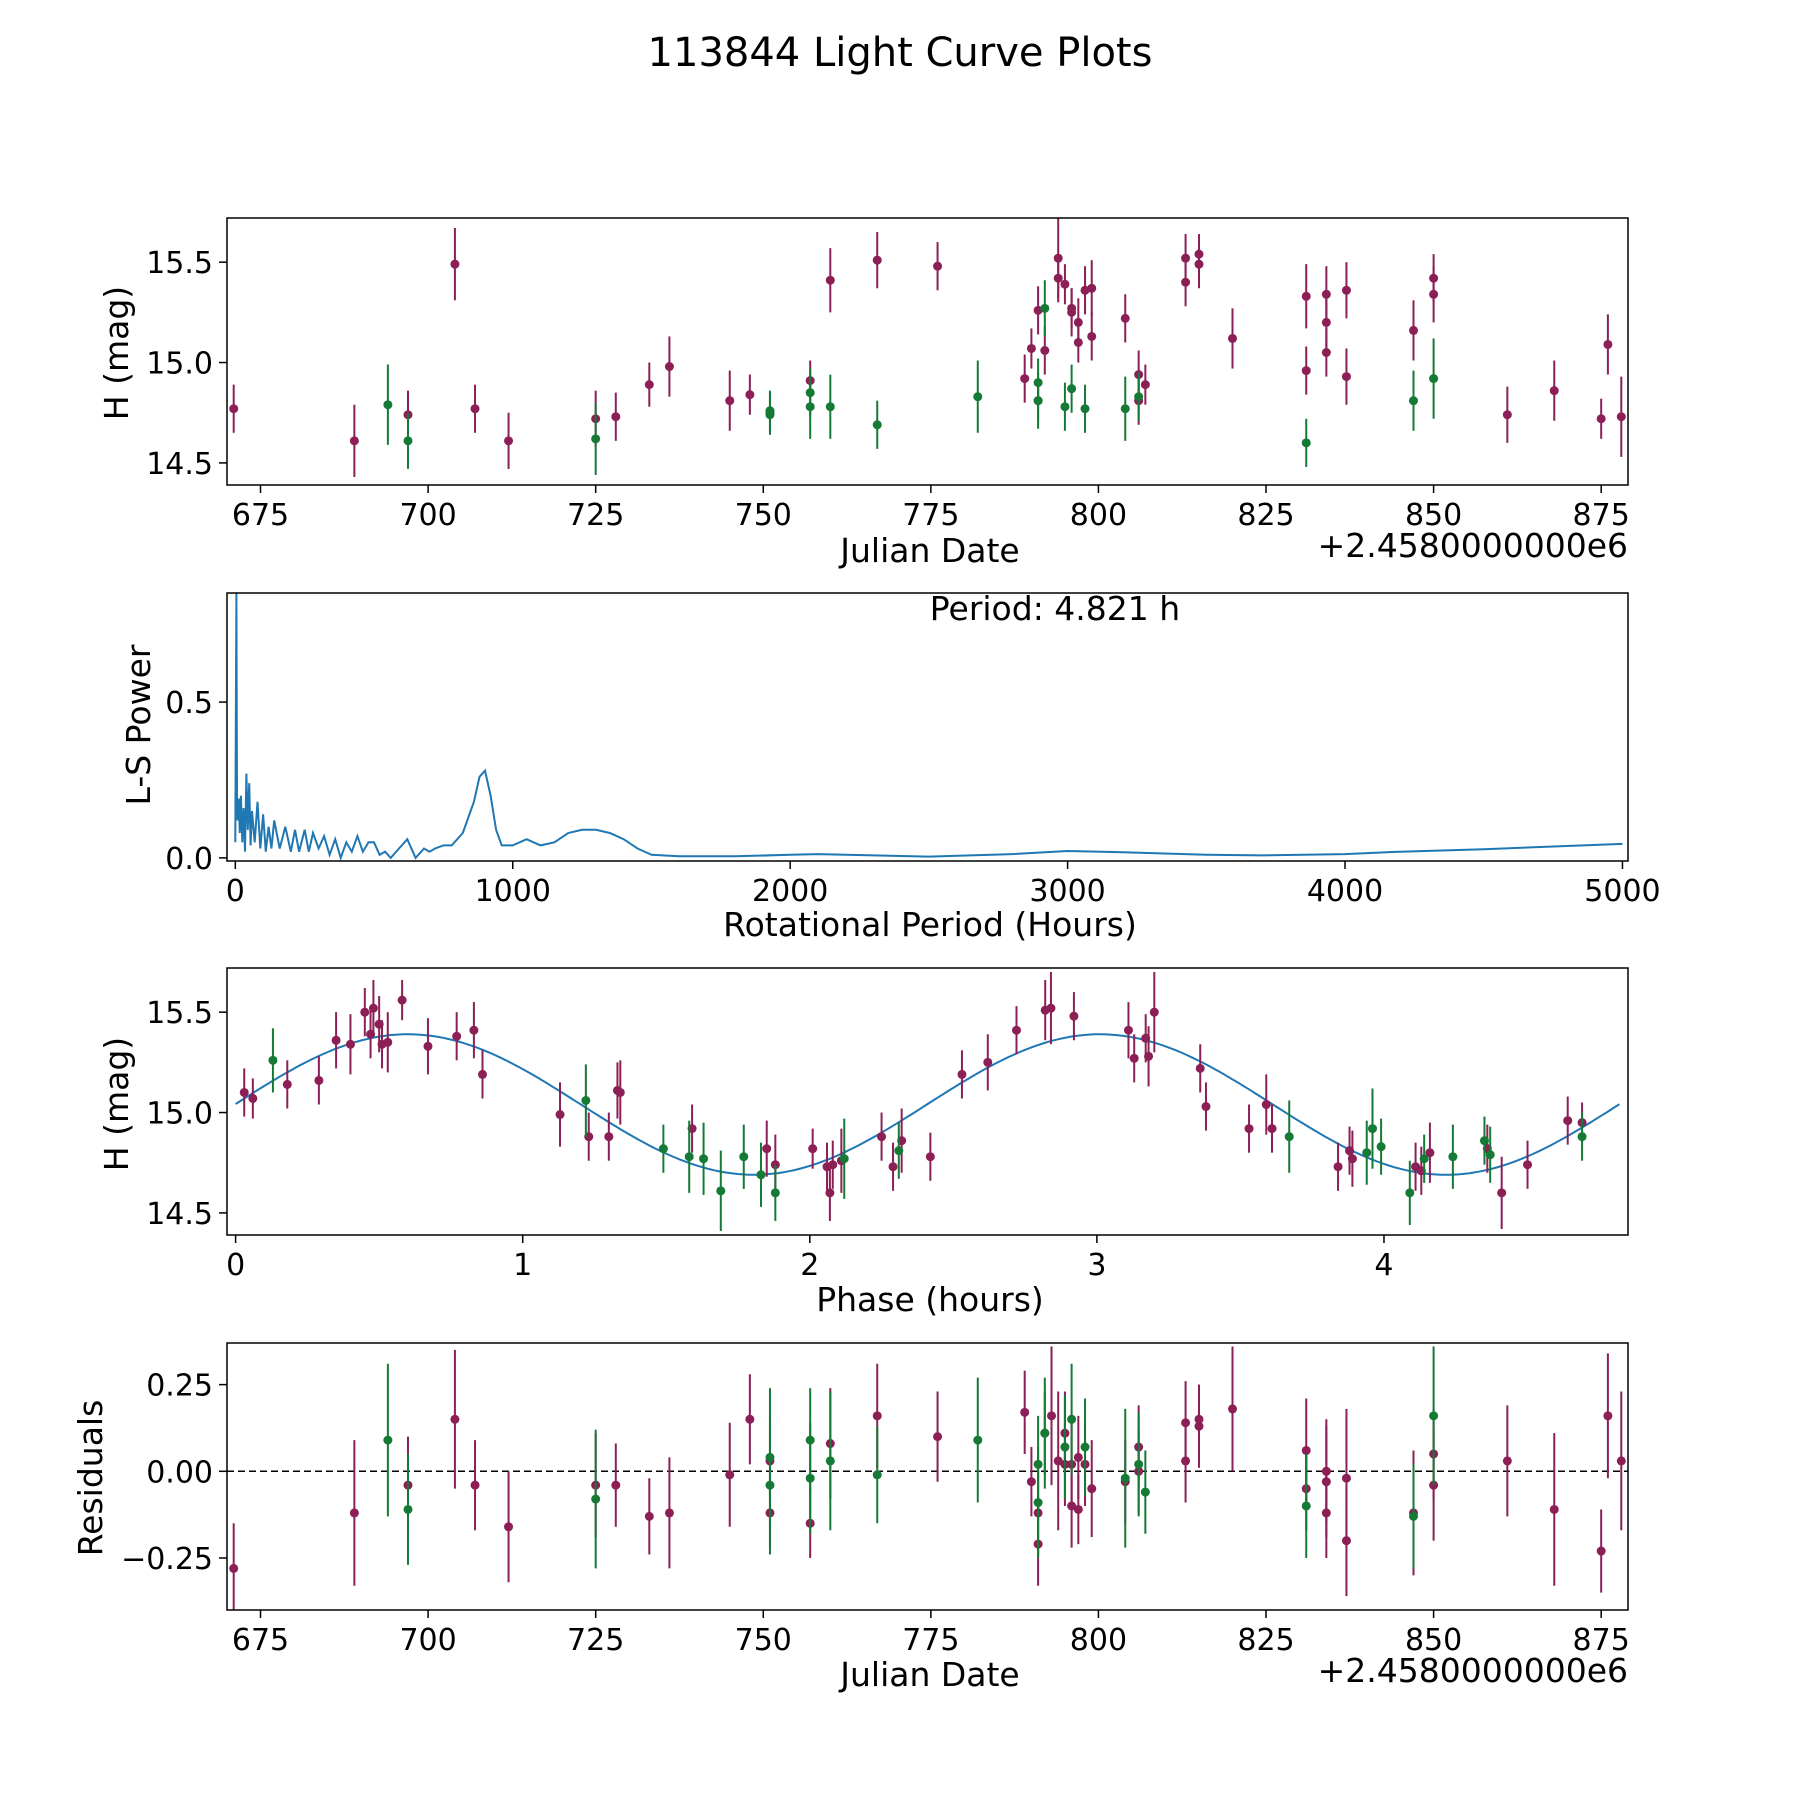 The image size is (1800, 1800). What do you see at coordinates (179, 1114) in the screenshot?
I see `phase-y-tick-label: 15.0` at bounding box center [179, 1114].